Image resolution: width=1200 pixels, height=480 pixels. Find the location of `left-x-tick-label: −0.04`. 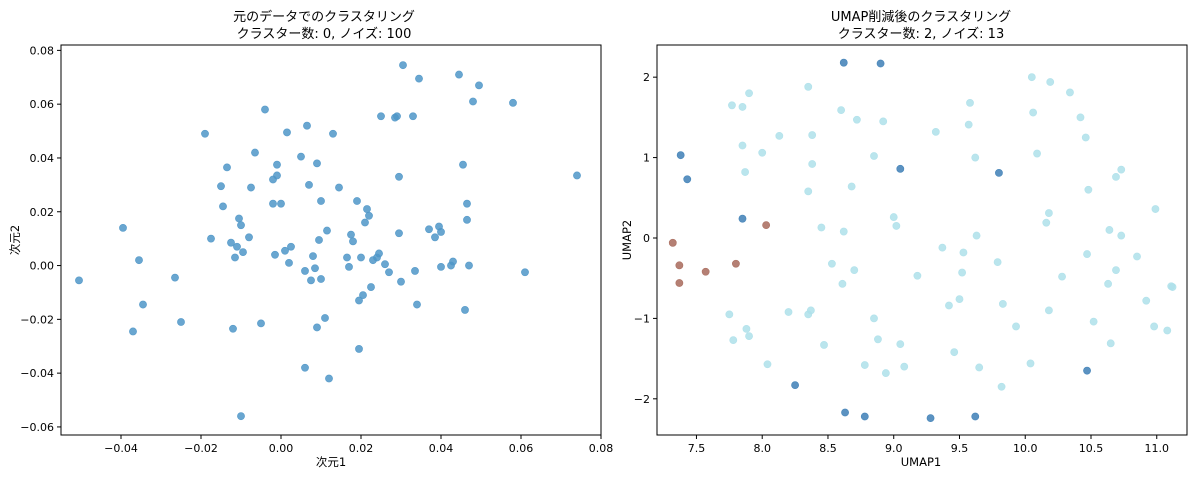

left-x-tick-label: −0.04 is located at coordinates (121, 448).